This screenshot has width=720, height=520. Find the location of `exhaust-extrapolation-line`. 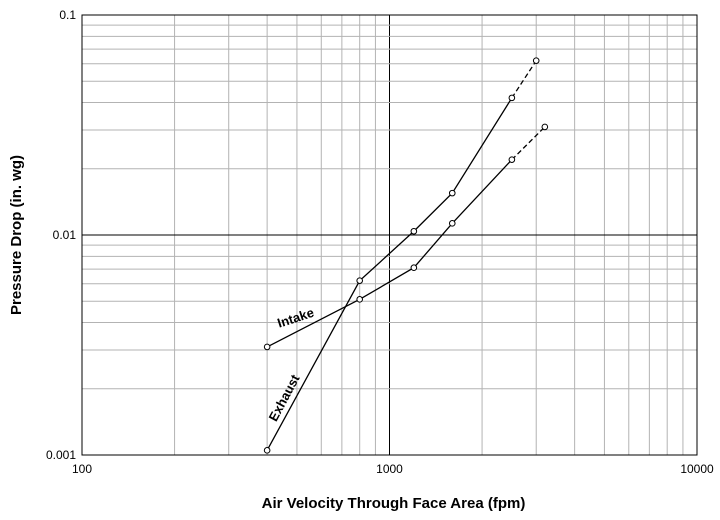

exhaust-extrapolation-line is located at coordinates (524, 79).